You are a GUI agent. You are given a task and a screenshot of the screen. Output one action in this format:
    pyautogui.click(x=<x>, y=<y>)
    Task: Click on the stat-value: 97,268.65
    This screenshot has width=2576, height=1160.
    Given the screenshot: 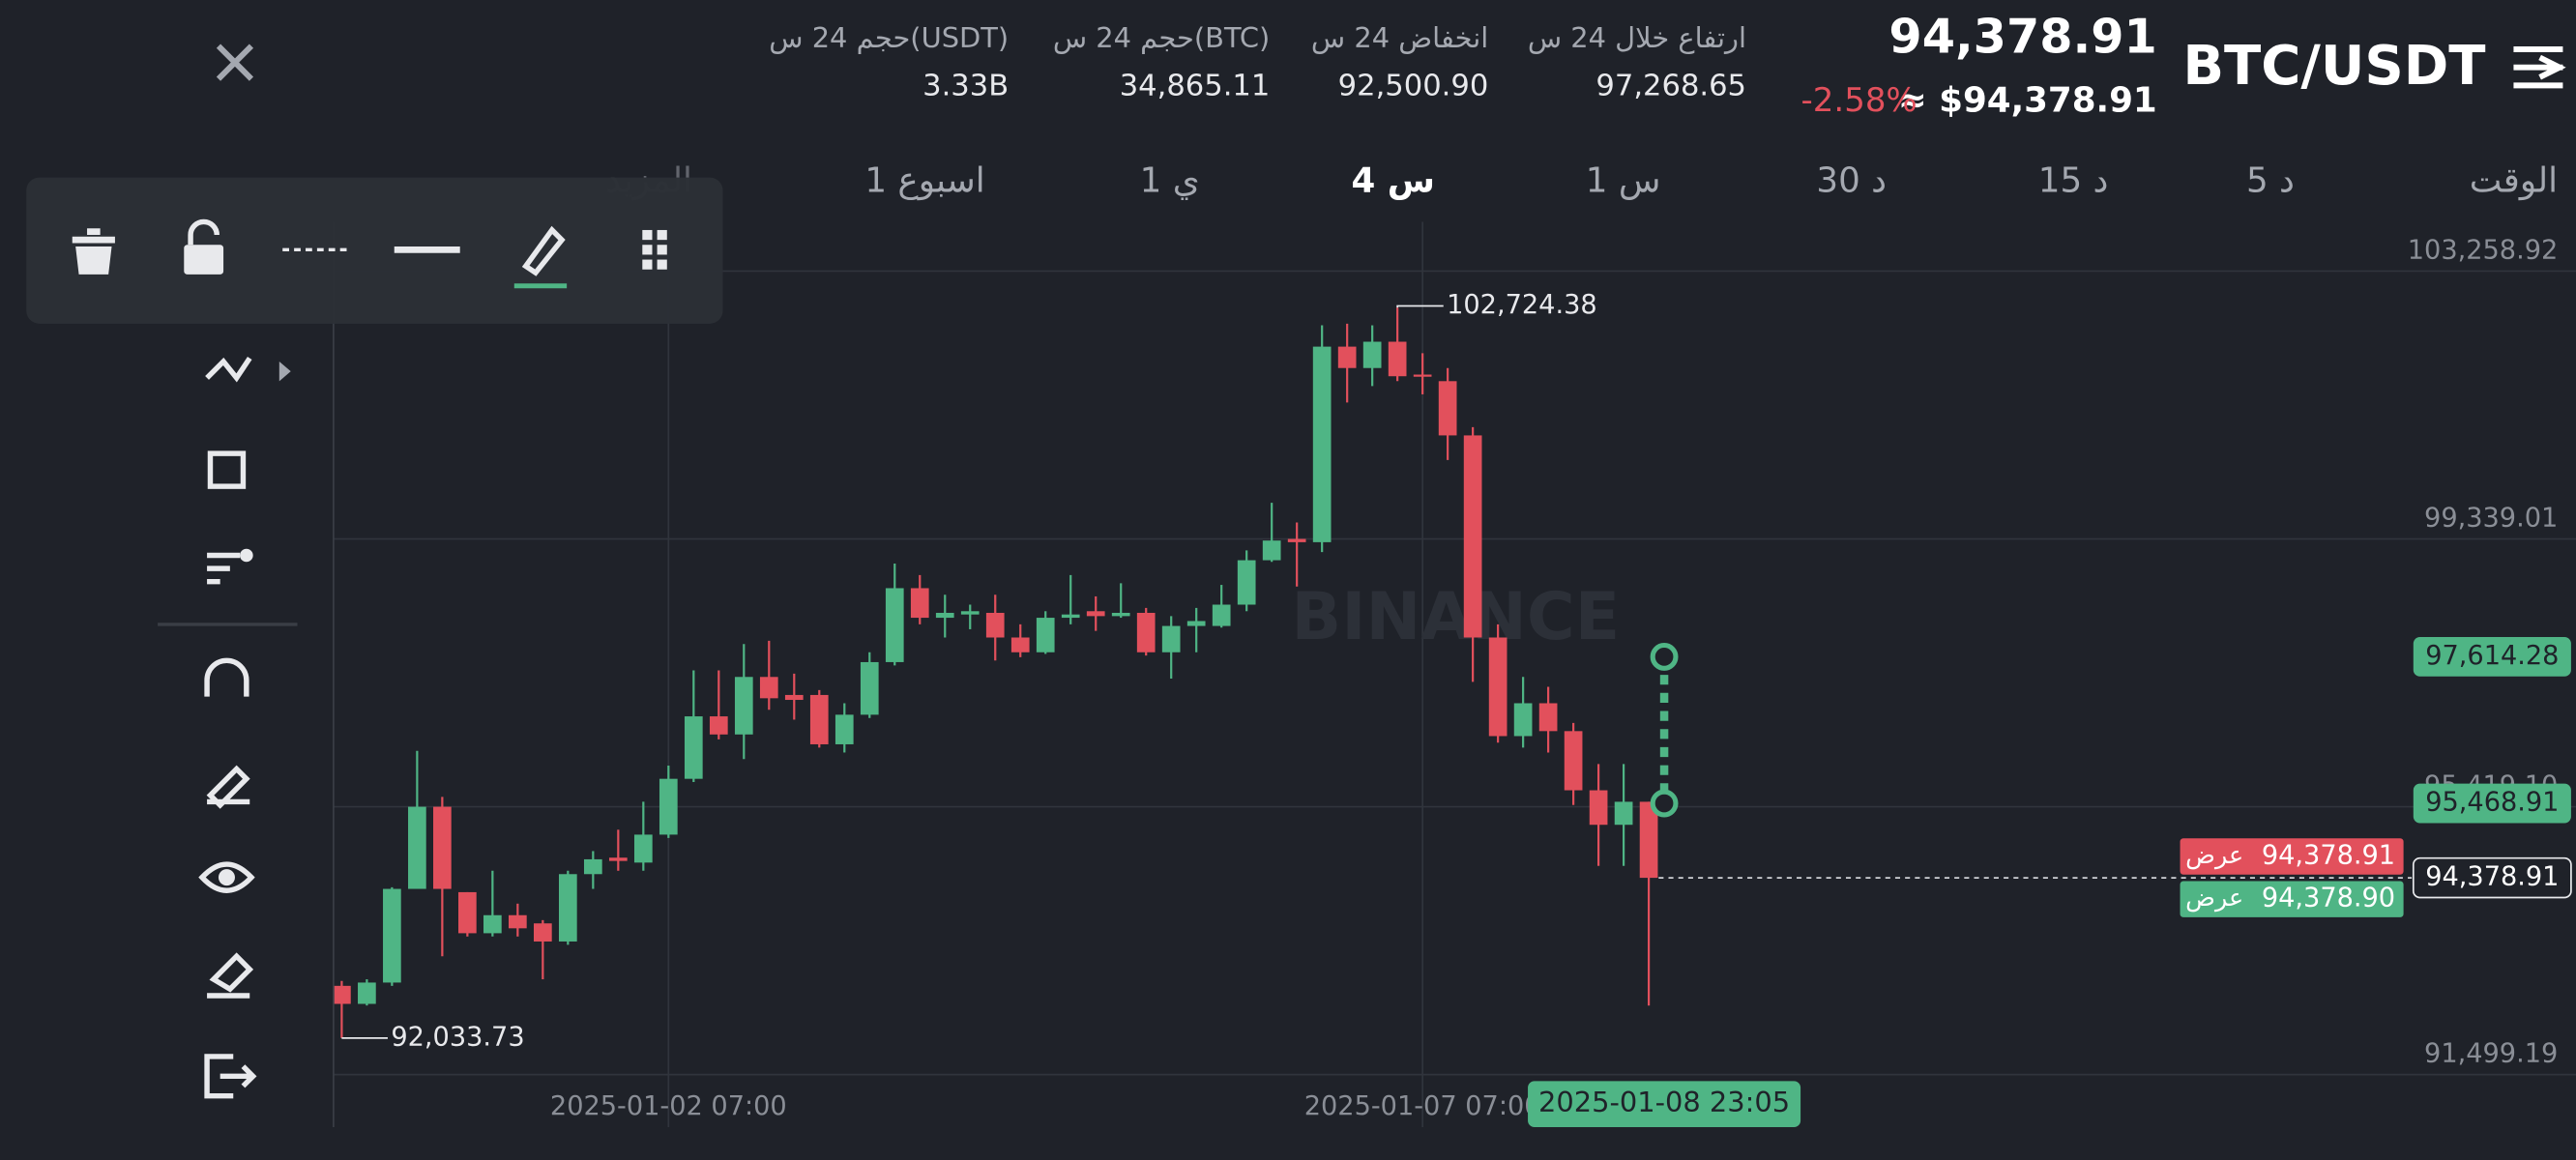 What is the action you would take?
    pyautogui.click(x=1670, y=87)
    